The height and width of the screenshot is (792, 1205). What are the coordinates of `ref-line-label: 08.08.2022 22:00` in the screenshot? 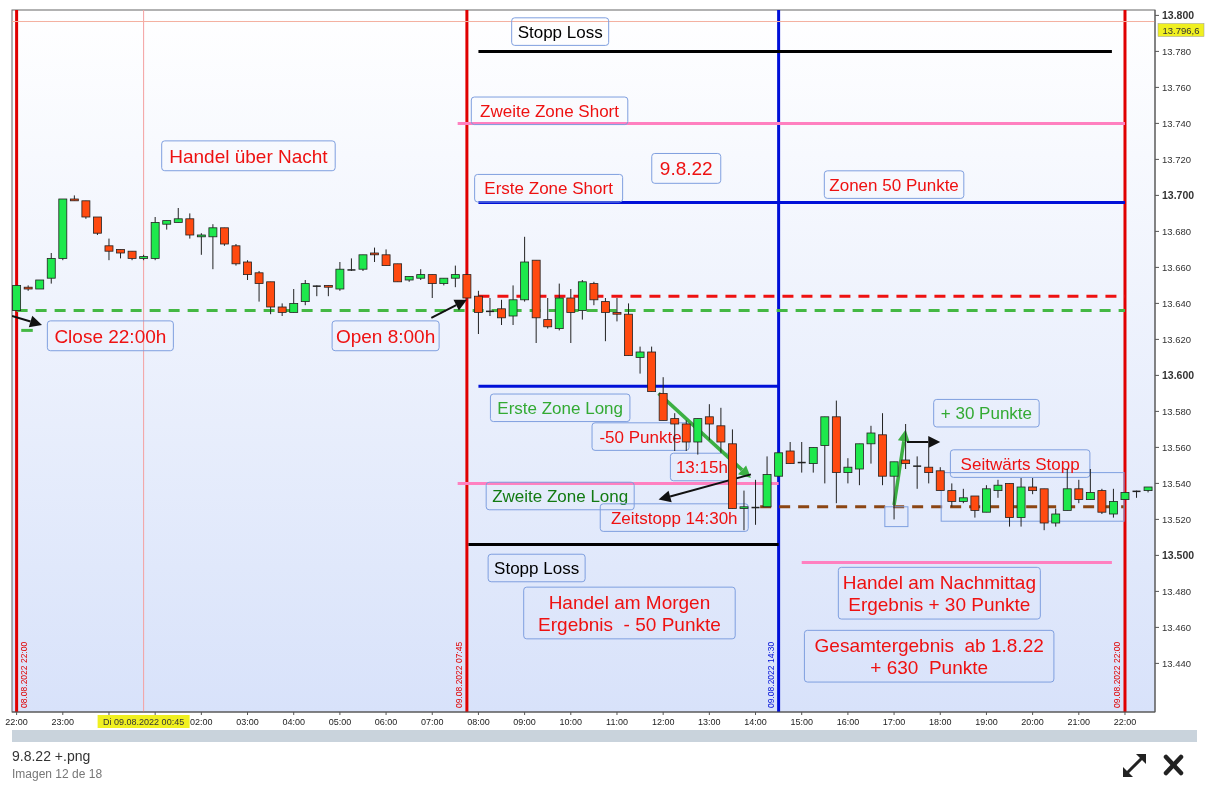 It's located at (23, 674).